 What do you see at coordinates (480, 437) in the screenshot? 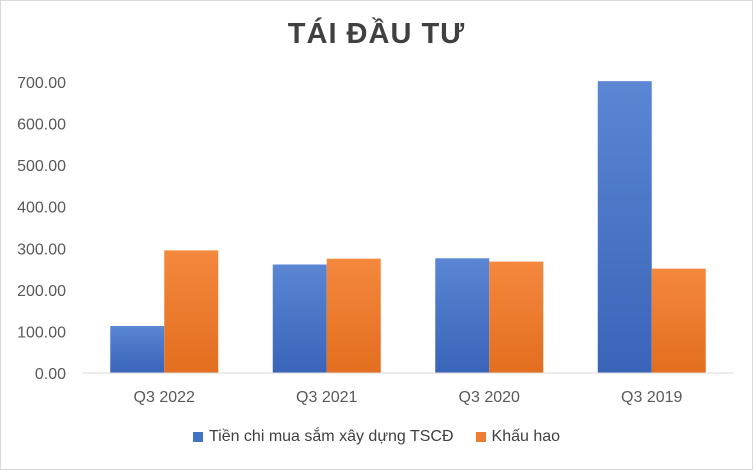
I see `legend-swatch-khau-hao` at bounding box center [480, 437].